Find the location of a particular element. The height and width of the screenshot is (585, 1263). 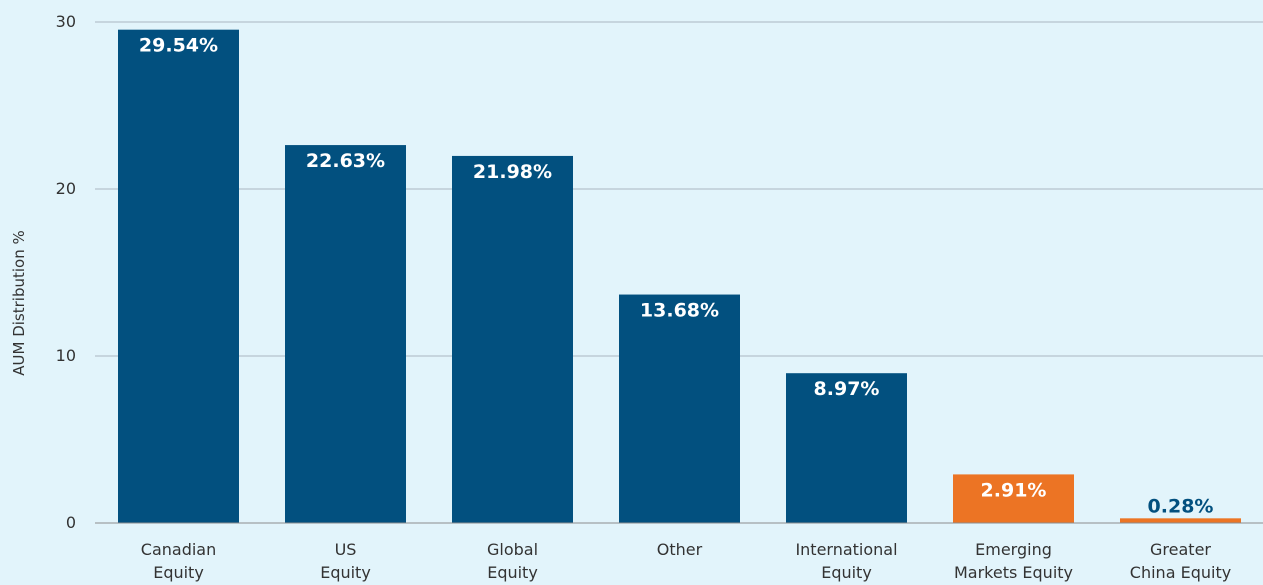

data-label: 0.28% is located at coordinates (1181, 506).